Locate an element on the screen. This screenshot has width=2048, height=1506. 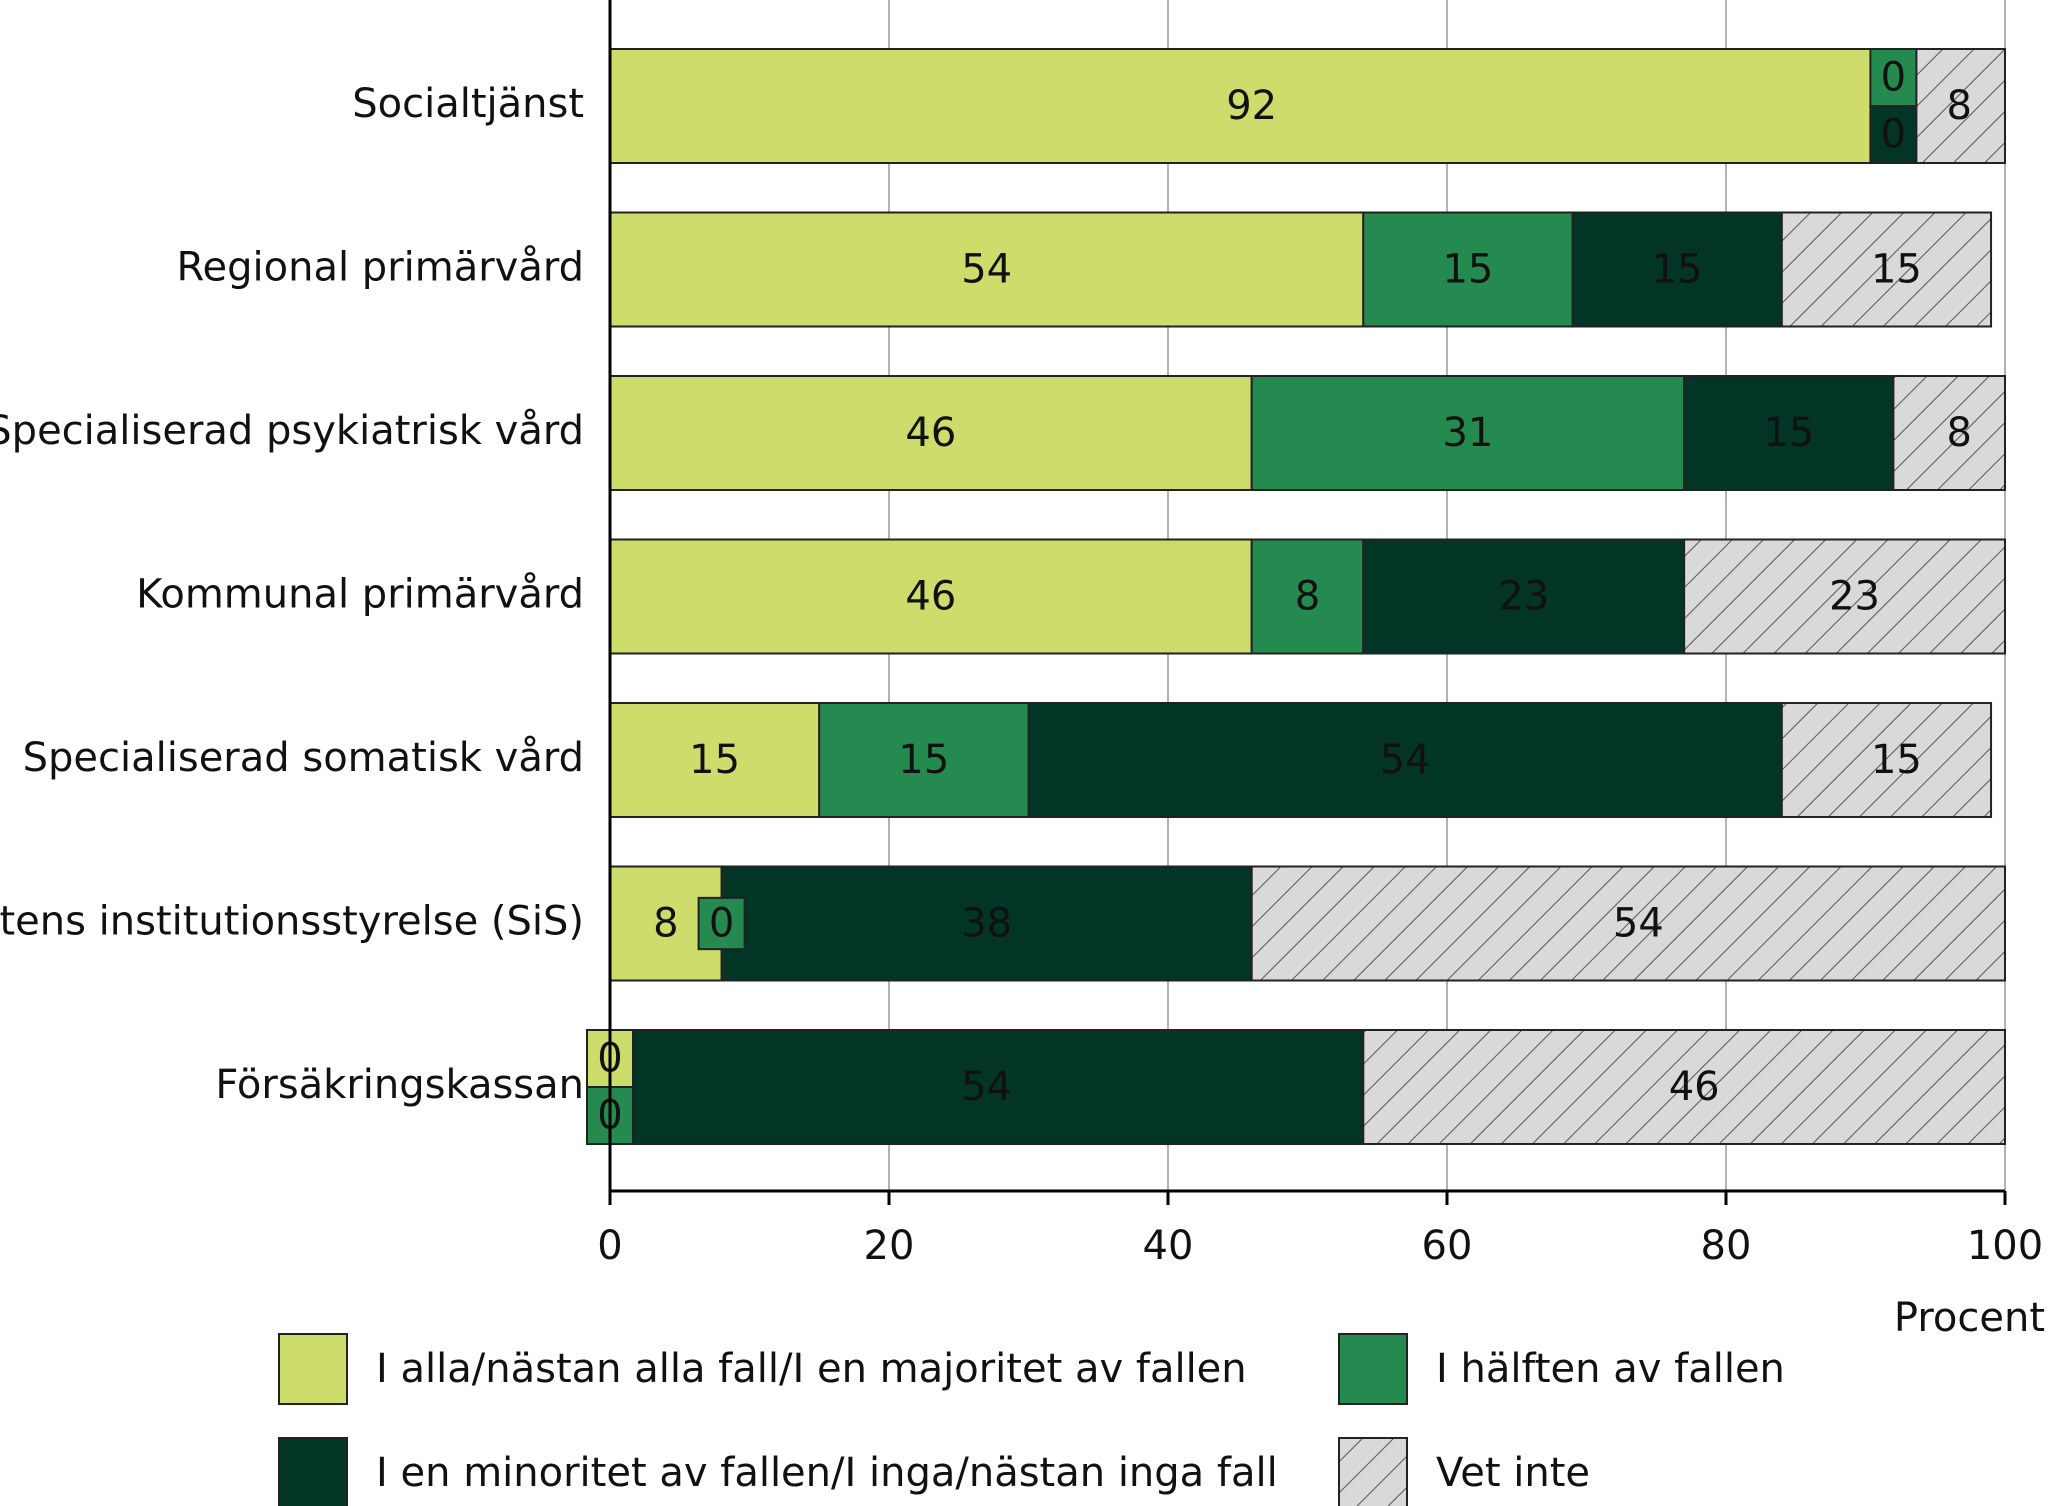
x-tick-label: 100 is located at coordinates (2005, 1246).